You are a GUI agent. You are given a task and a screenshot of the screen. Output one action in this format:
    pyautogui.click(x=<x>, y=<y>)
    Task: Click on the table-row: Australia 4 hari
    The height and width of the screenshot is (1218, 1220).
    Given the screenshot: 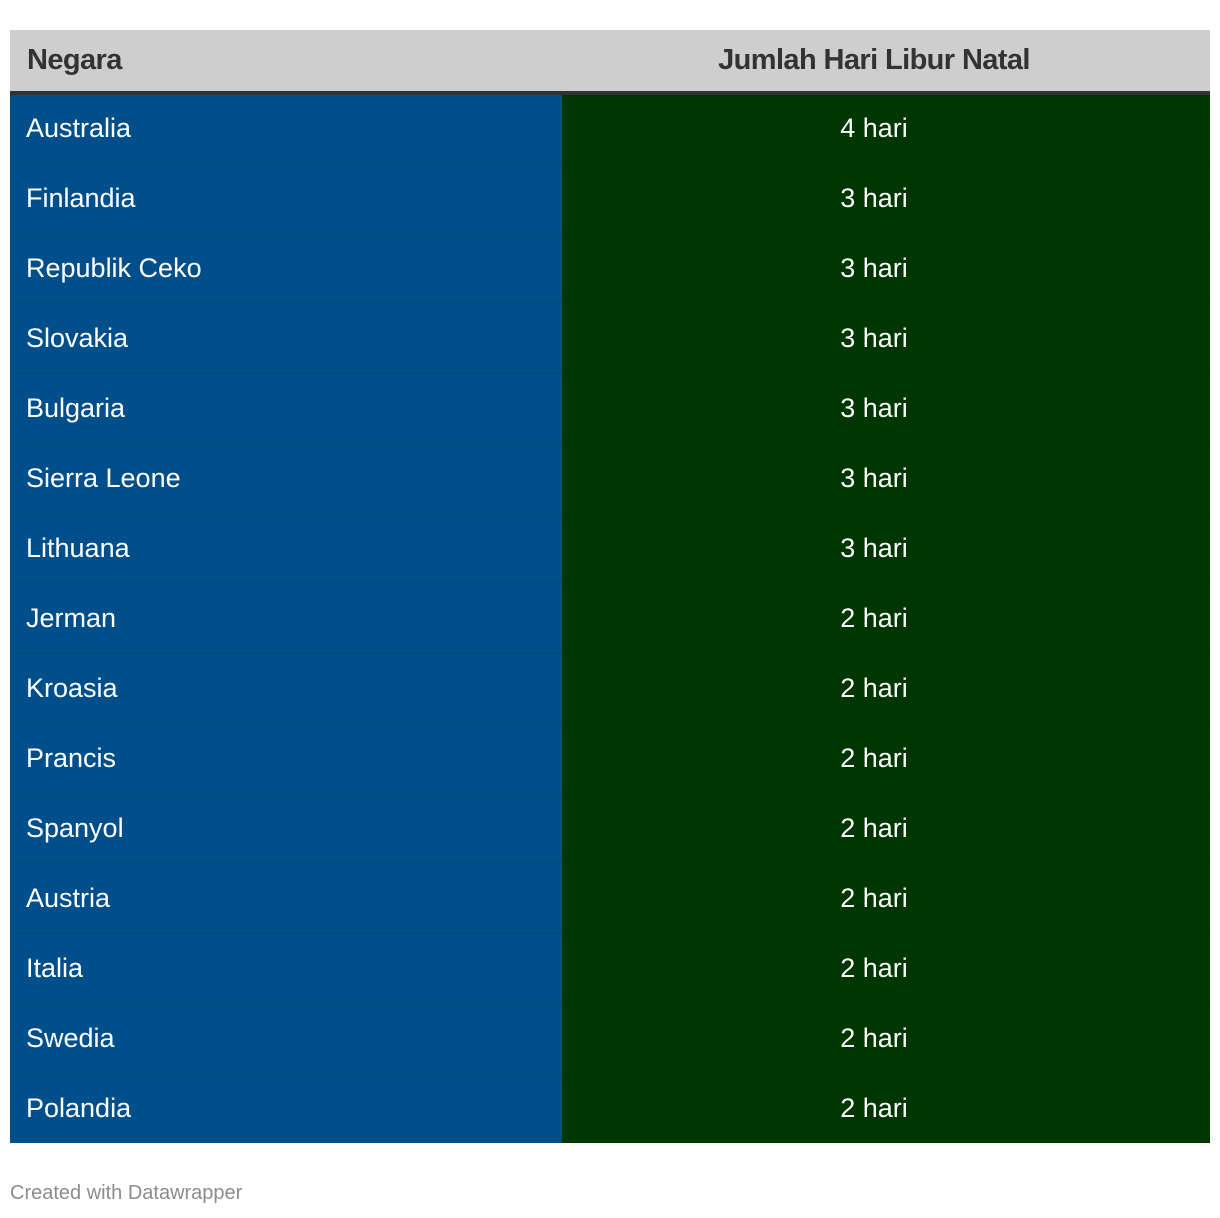 What is the action you would take?
    pyautogui.click(x=610, y=128)
    